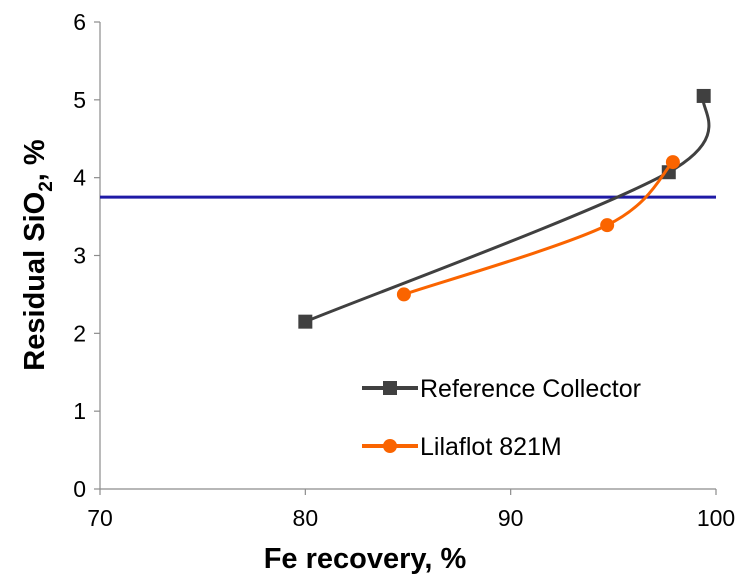  I want to click on y-axis-title-subscript: 2, so click(46, 186).